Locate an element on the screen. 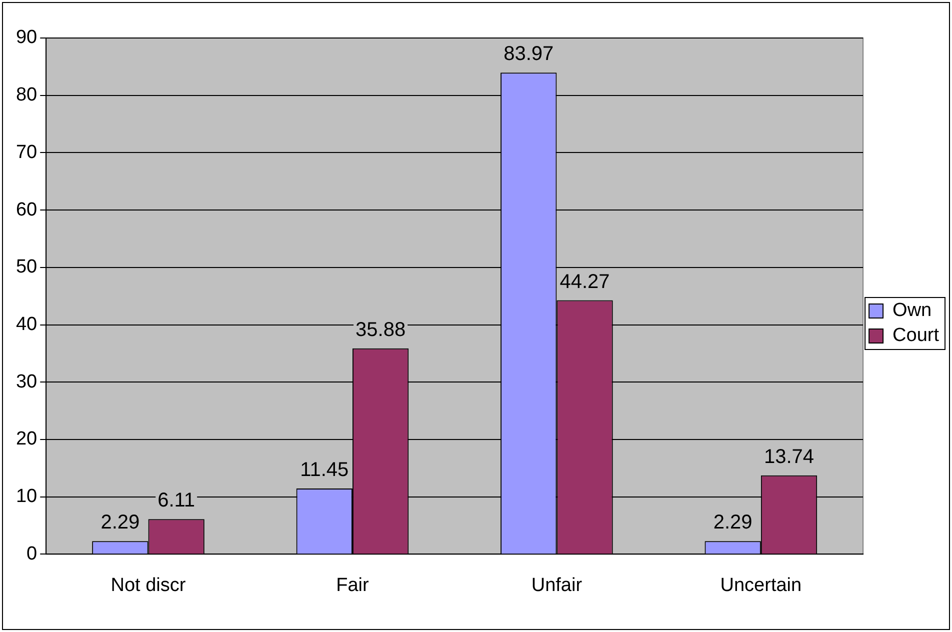  data-label: 13.74 is located at coordinates (789, 457).